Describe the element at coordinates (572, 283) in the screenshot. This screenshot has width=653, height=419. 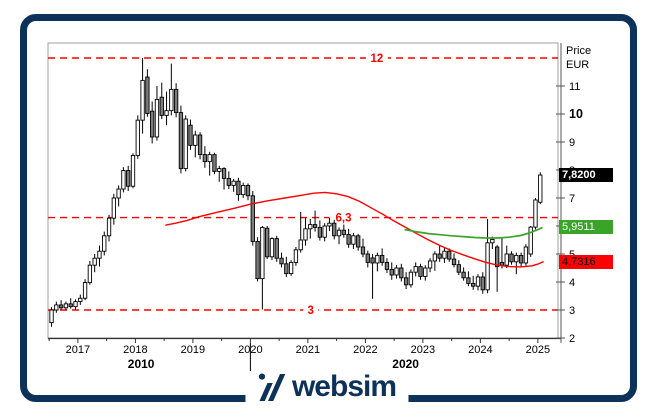
I see `y-tick-label-4: 4` at that location.